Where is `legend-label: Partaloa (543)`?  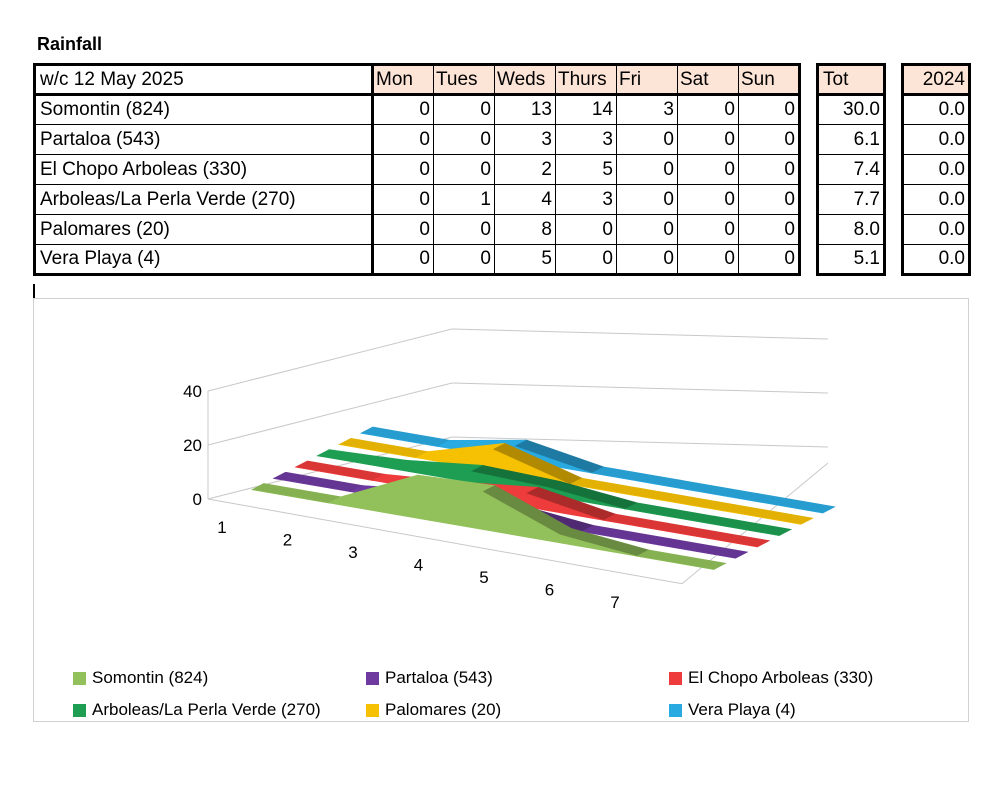
legend-label: Partaloa (543) is located at coordinates (439, 677).